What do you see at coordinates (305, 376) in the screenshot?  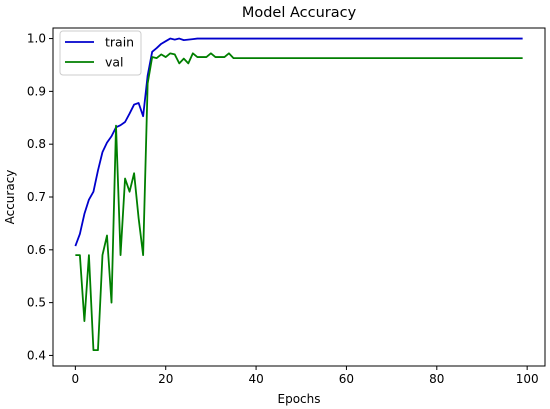 I see `x-axis-ticks: 0 20 40 60 80 100` at bounding box center [305, 376].